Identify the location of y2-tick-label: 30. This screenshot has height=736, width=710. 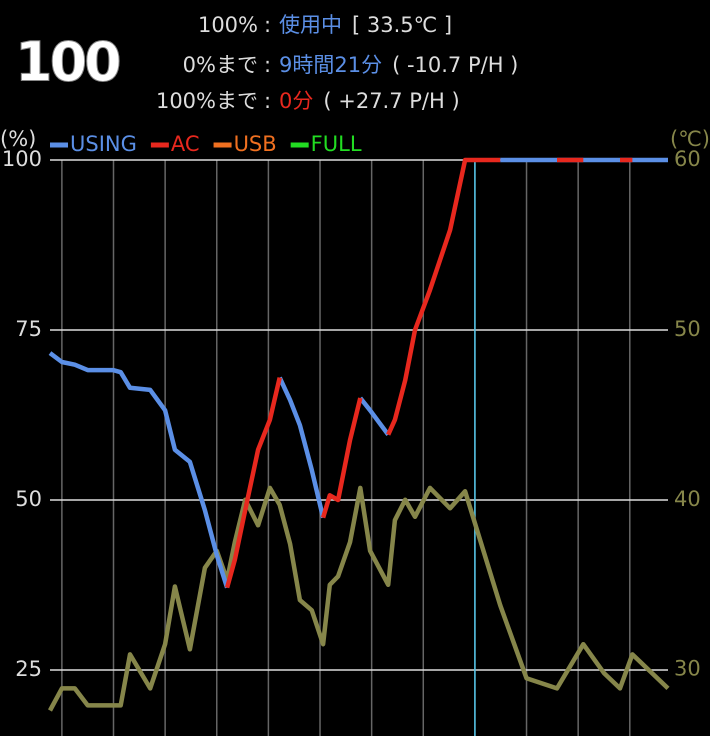
(687, 669).